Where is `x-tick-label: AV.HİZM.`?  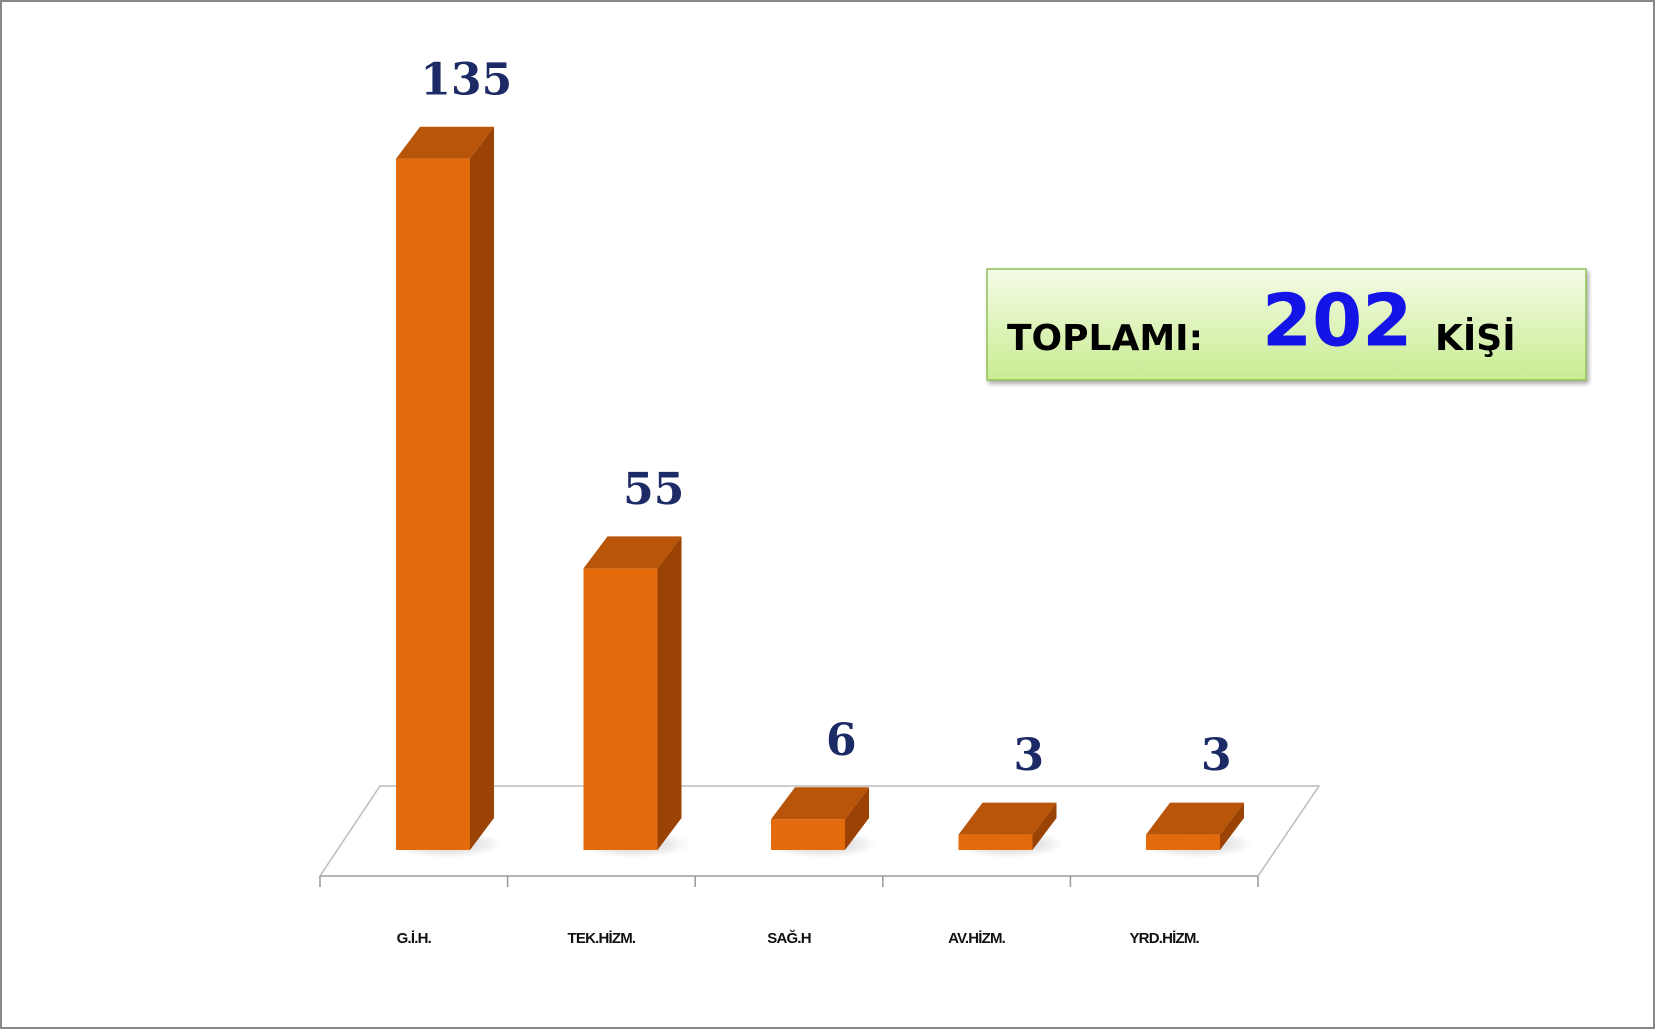
x-tick-label: AV.HİZM. is located at coordinates (977, 938).